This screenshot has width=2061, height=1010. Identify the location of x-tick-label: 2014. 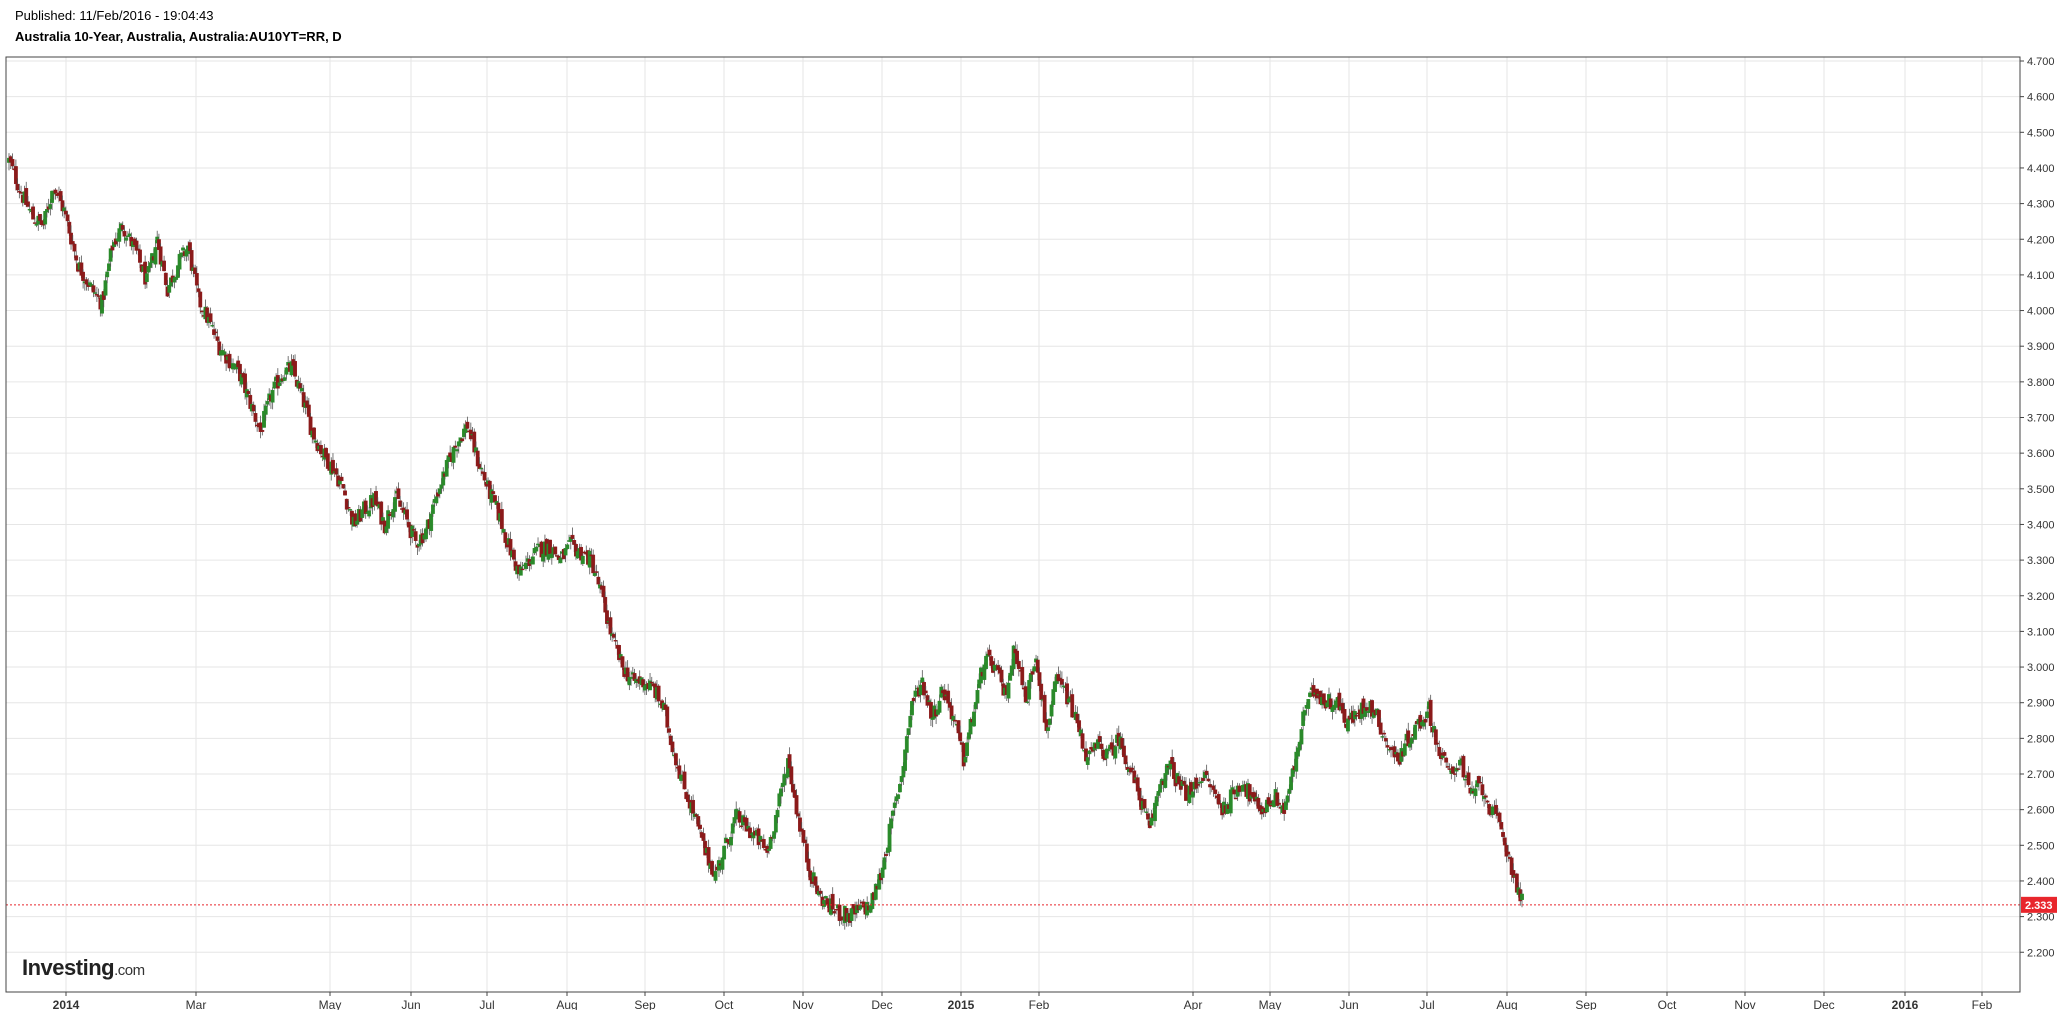
(66, 1004).